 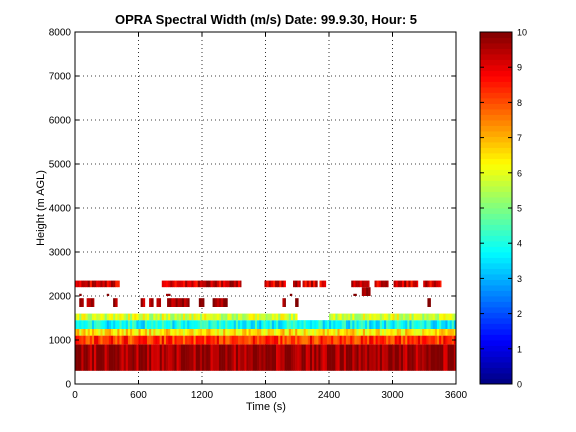 What do you see at coordinates (60, 33) in the screenshot?
I see `y-tick-label: 8000` at bounding box center [60, 33].